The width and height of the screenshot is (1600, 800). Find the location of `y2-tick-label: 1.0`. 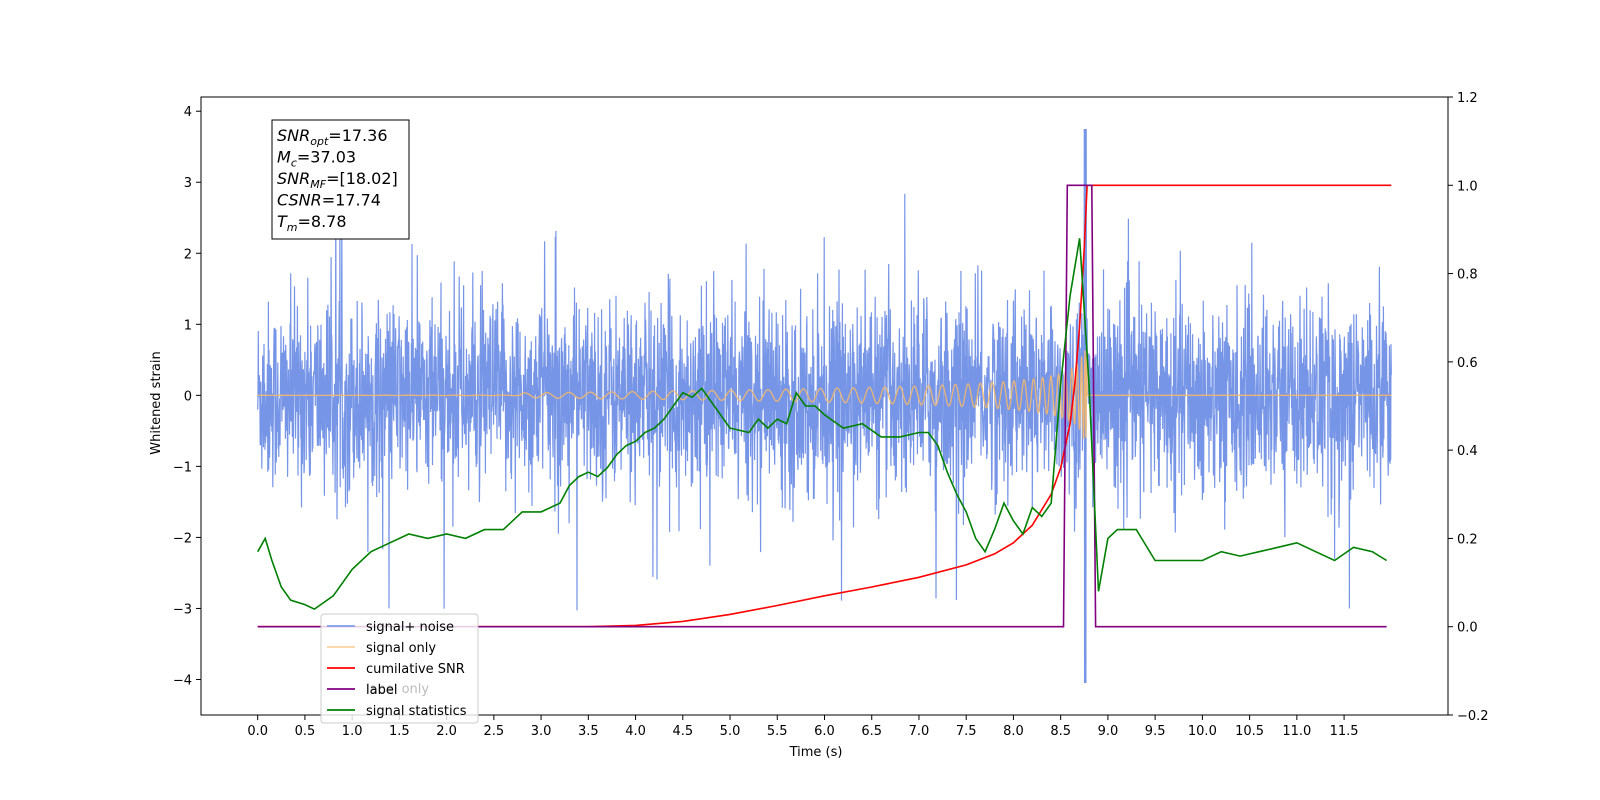

y2-tick-label: 1.0 is located at coordinates (1467, 186).